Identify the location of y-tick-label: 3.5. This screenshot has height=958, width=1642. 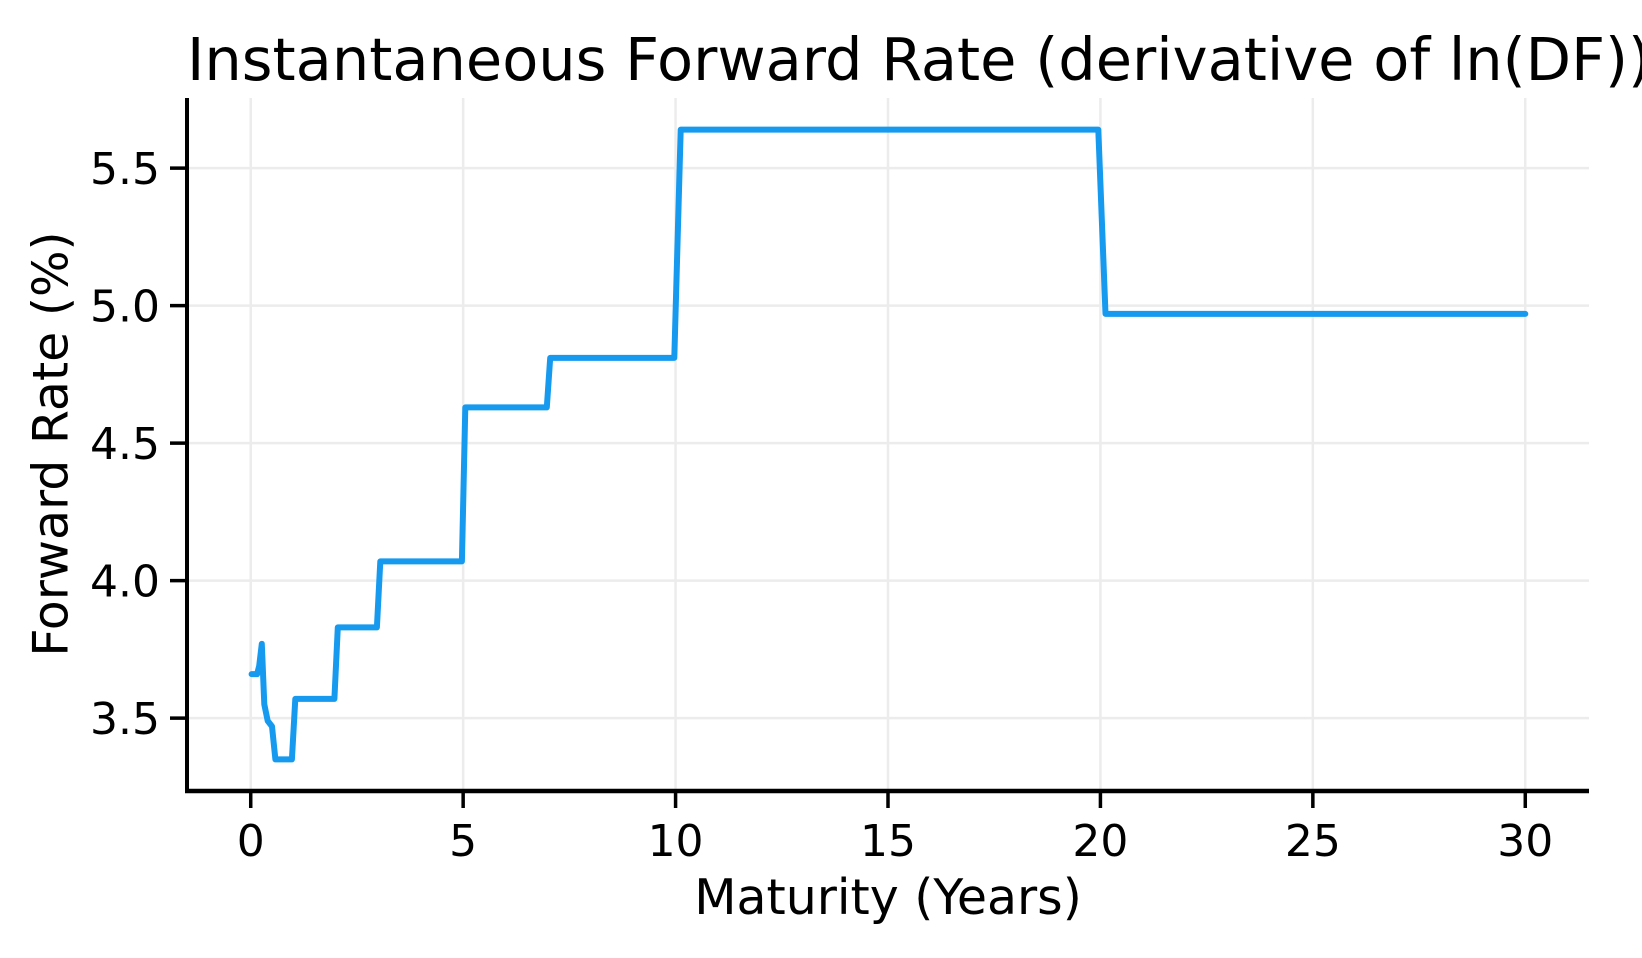
(125, 719).